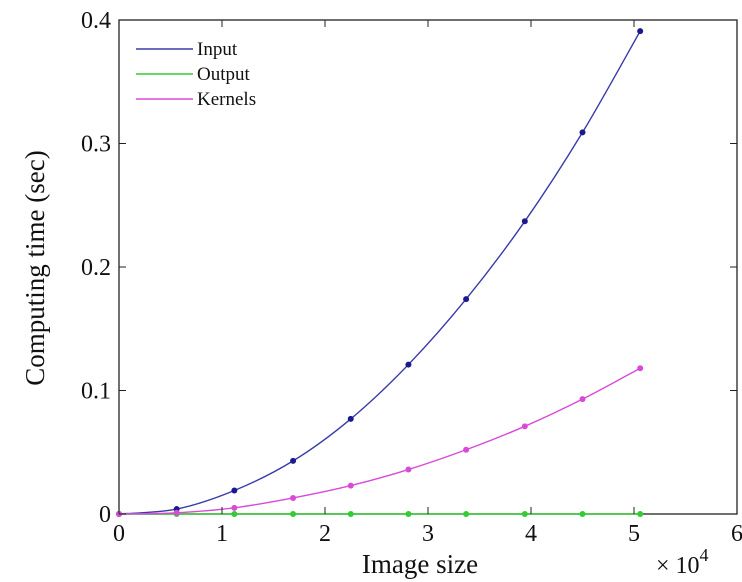  Describe the element at coordinates (420, 564) in the screenshot. I see `x-axis-title: Image size` at that location.